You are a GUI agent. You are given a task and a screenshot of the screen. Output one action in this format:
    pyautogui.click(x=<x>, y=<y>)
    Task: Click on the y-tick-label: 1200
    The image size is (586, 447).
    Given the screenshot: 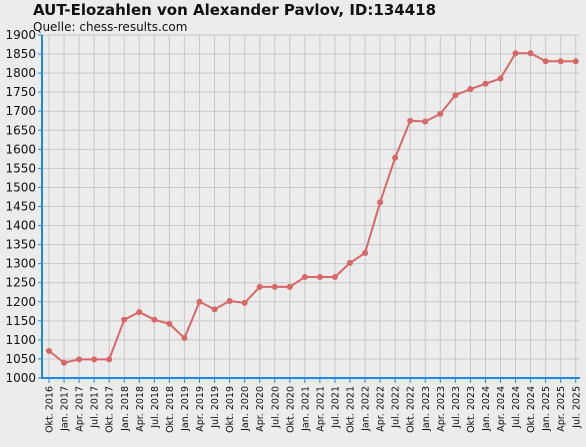 What is the action you would take?
    pyautogui.click(x=20, y=302)
    